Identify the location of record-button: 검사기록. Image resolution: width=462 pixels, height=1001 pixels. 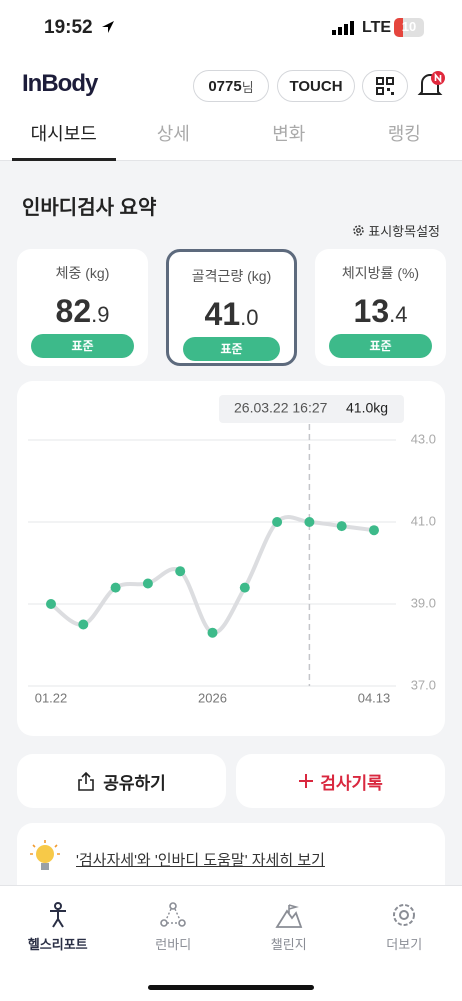
(340, 781).